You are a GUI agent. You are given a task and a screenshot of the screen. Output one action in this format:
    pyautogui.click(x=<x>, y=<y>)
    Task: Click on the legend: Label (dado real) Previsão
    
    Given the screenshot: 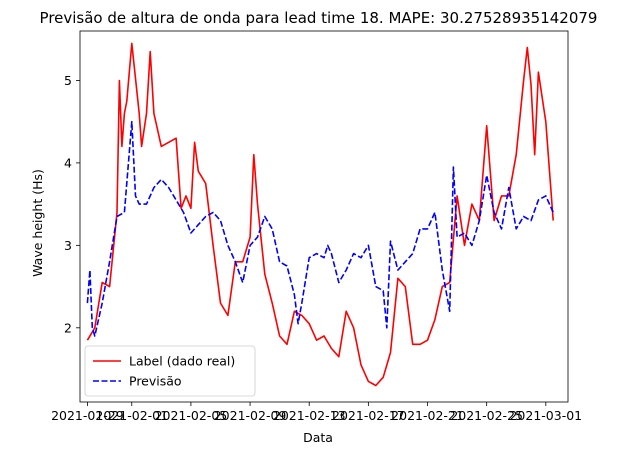 What is the action you would take?
    pyautogui.click(x=170, y=371)
    